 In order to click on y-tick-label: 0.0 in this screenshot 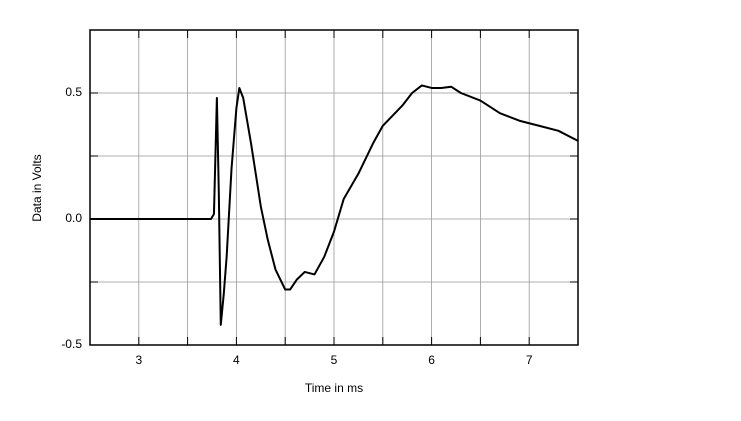, I will do `click(73, 218)`.